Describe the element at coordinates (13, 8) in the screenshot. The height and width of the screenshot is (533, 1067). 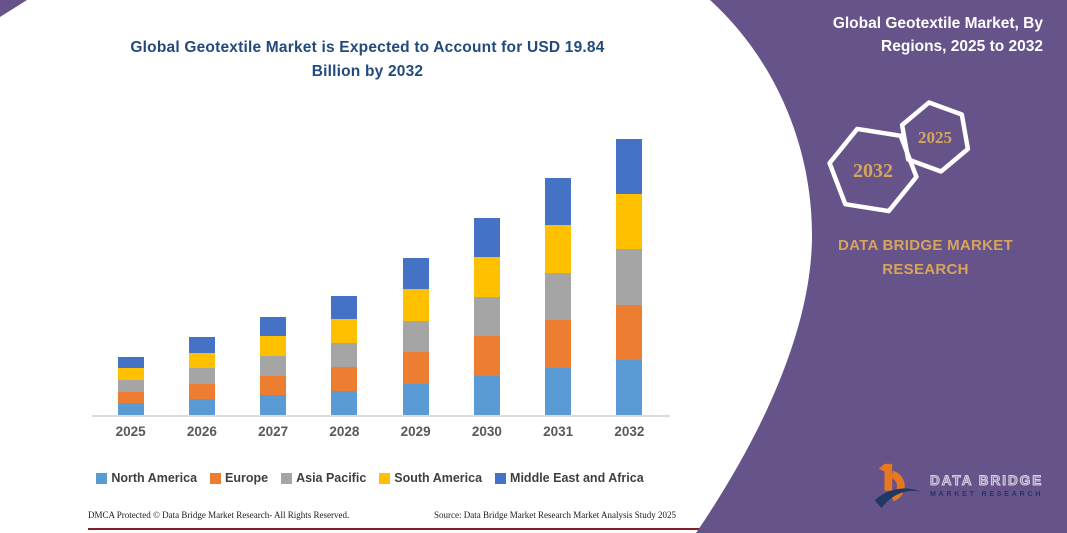
I see `corner-accent-triangle` at that location.